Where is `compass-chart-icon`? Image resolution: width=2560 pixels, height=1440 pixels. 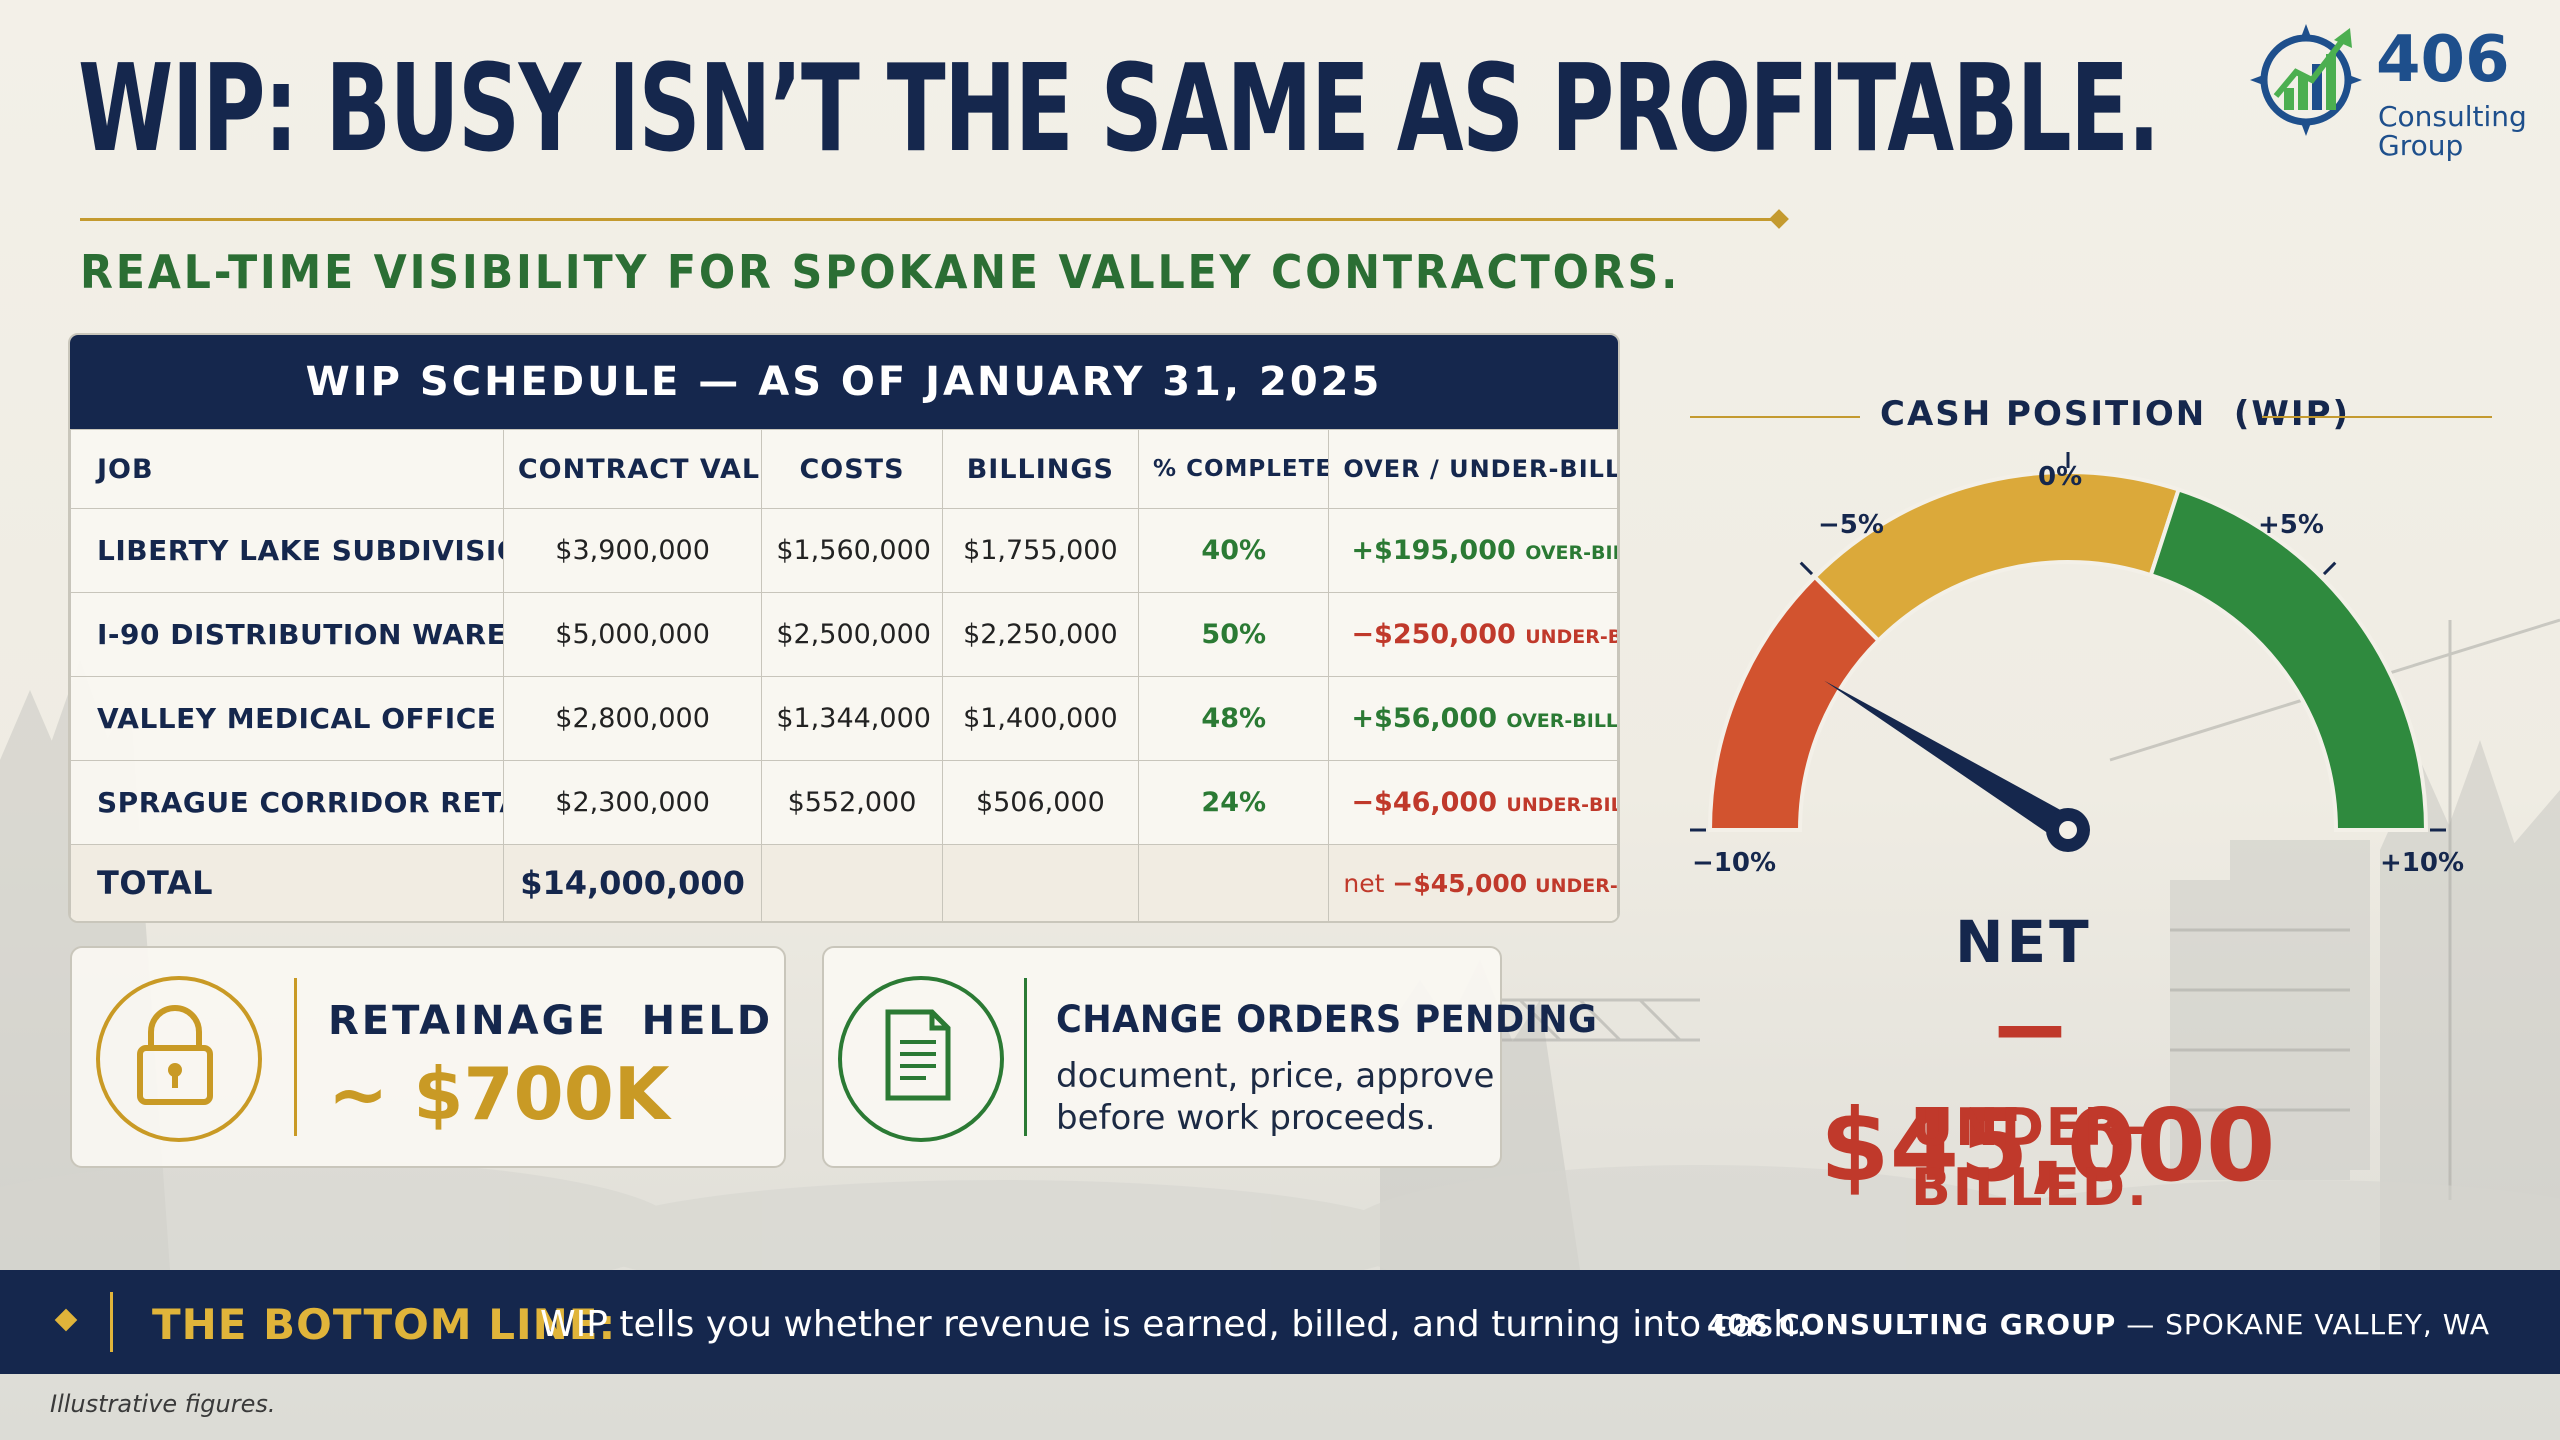
compass-chart-icon is located at coordinates (2306, 80).